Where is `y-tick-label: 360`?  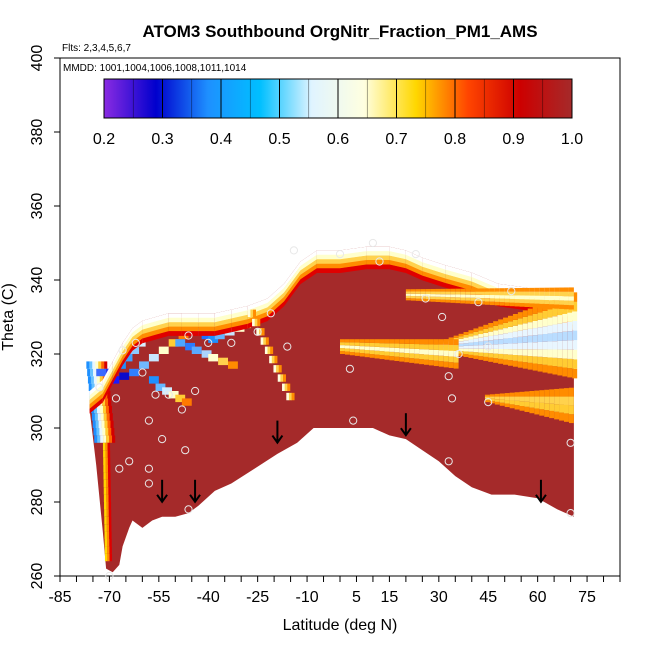 y-tick-label: 360 is located at coordinates (37, 206).